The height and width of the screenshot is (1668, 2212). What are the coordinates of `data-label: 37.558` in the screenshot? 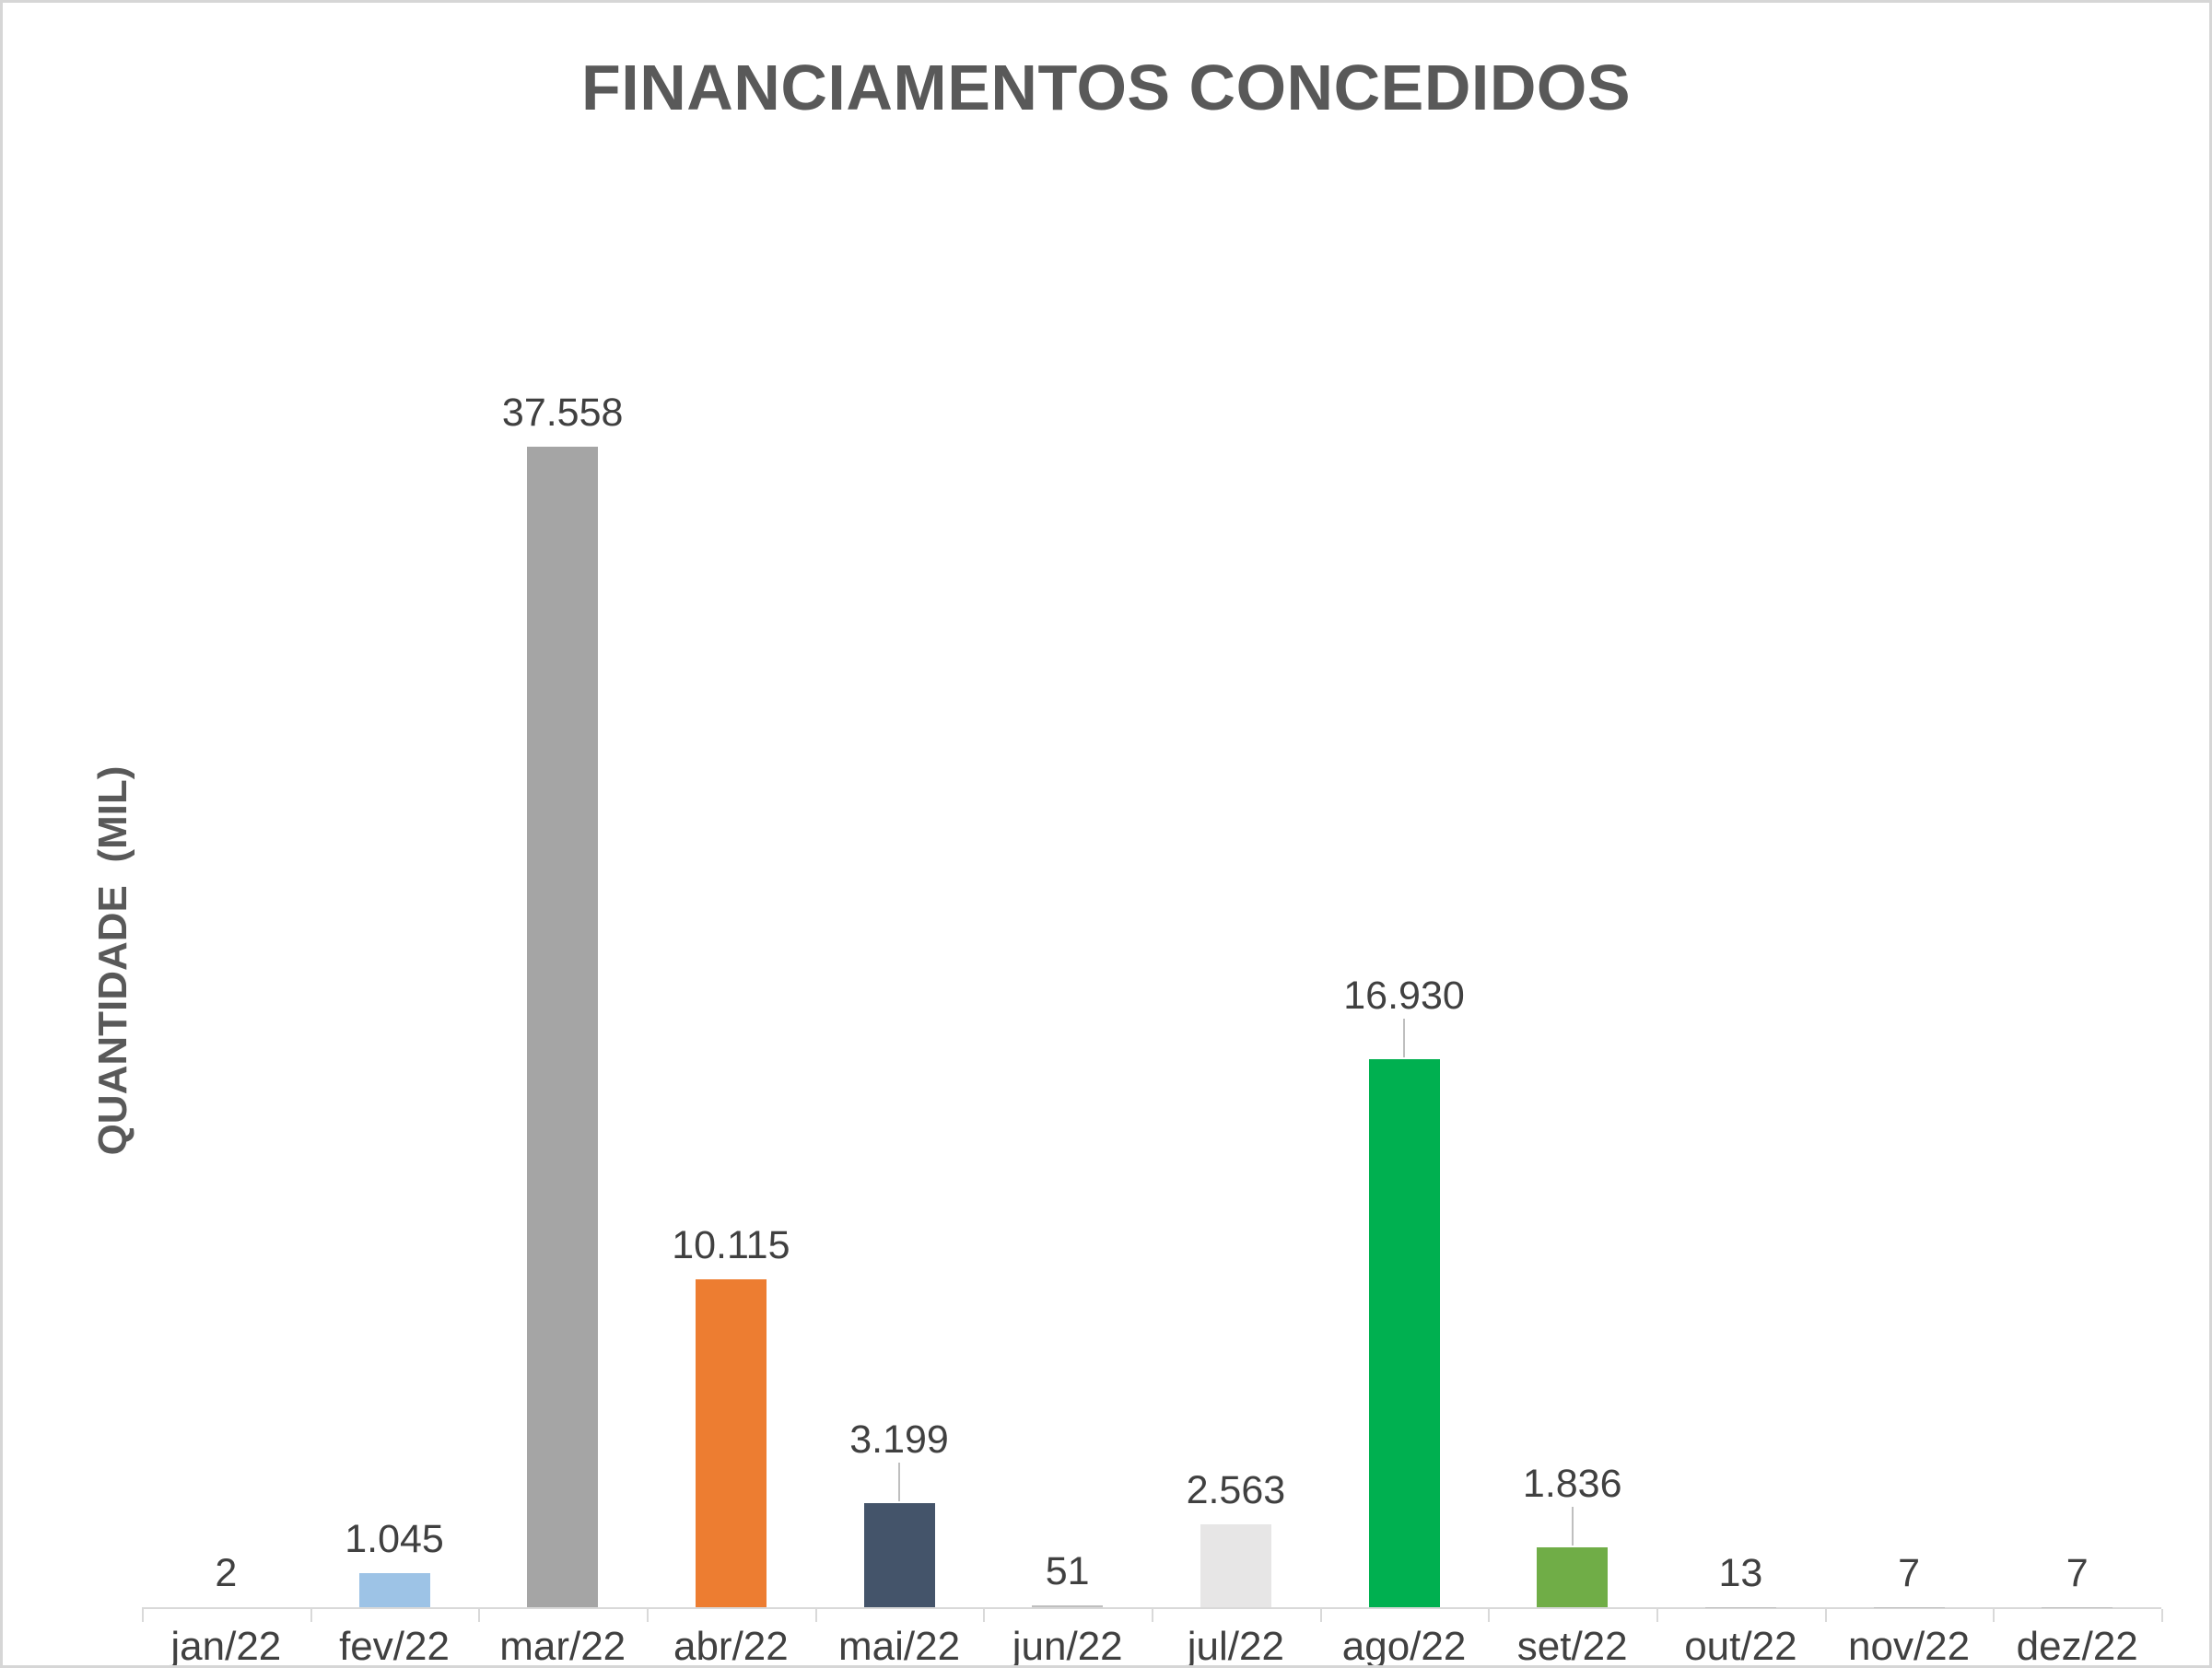 It's located at (562, 413).